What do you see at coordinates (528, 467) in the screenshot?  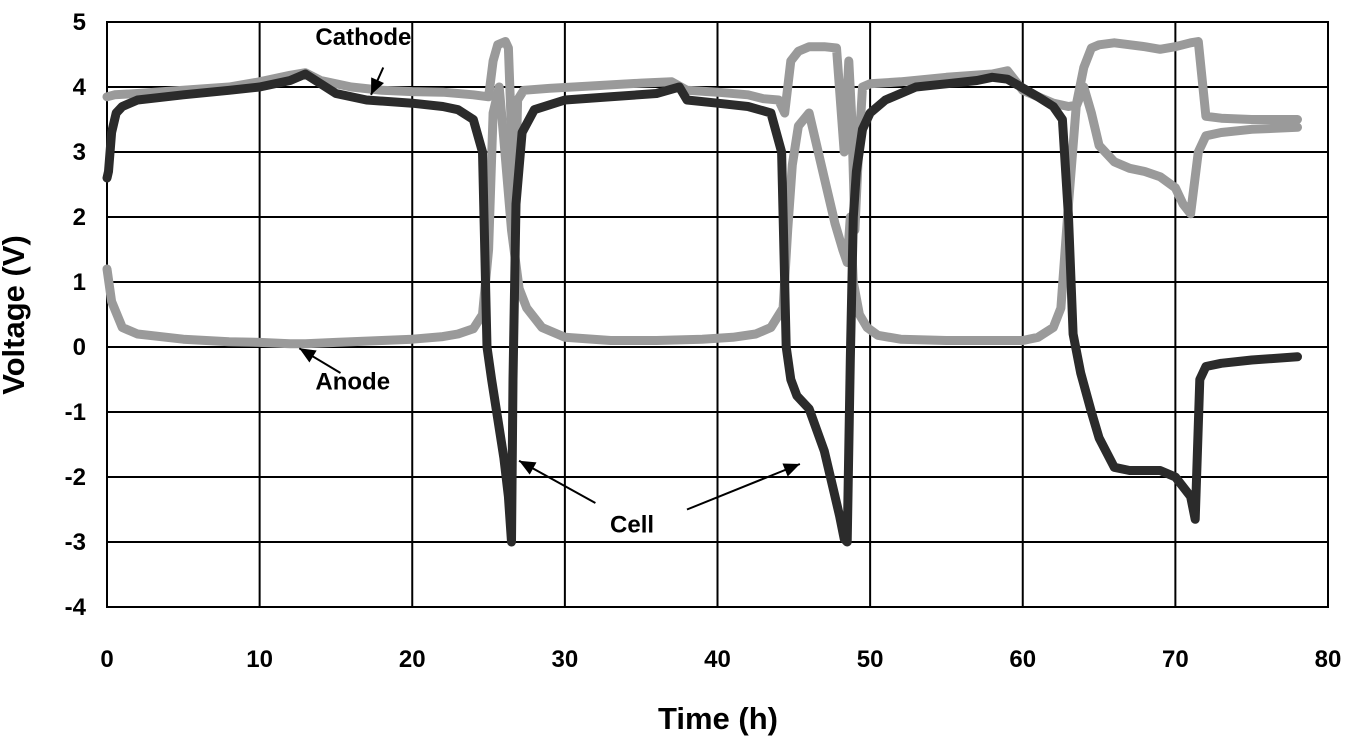 I see `annotation-cell-left-arrow-head` at bounding box center [528, 467].